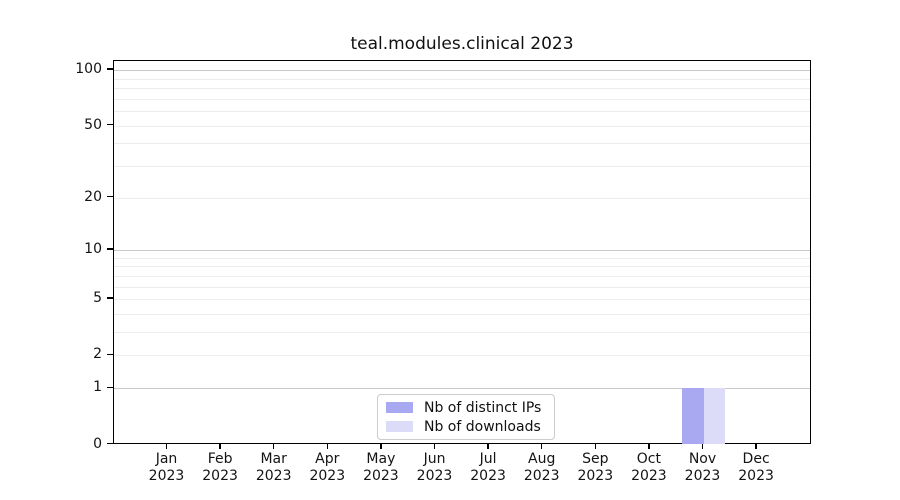 This screenshot has height=500, width=900. Describe the element at coordinates (93, 248) in the screenshot. I see `y-tick-label-10: 10` at that location.